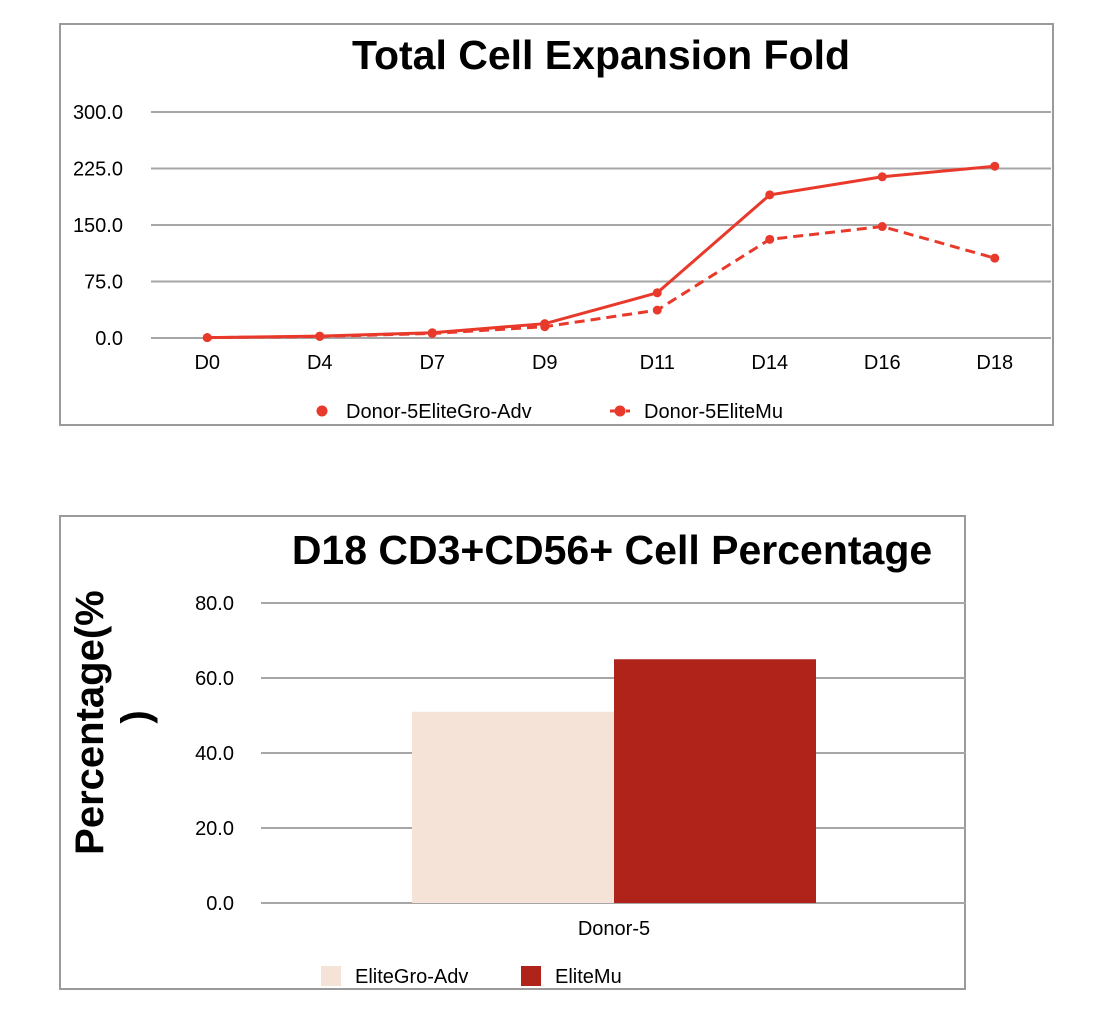 This screenshot has width=1116, height=1018. Describe the element at coordinates (103, 283) in the screenshot. I see `y-tick-label: 75.0` at that location.